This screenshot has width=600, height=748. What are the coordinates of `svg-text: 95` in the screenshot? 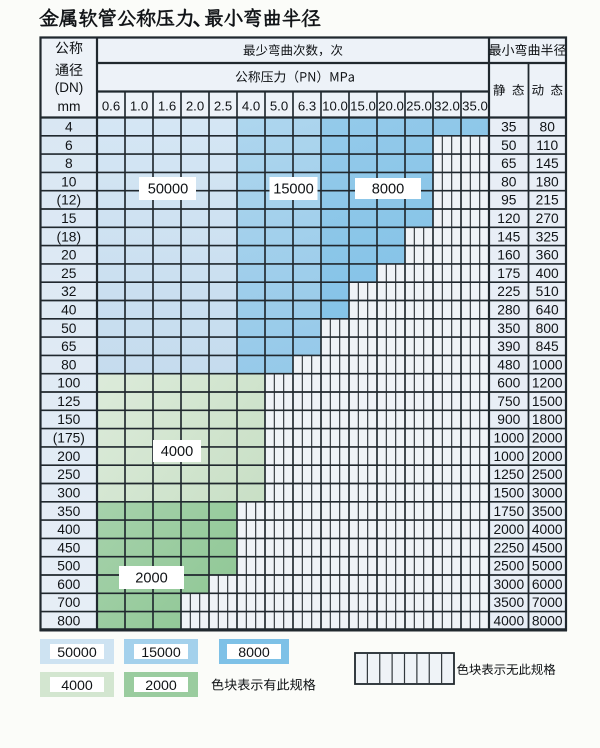 It's located at (509, 200).